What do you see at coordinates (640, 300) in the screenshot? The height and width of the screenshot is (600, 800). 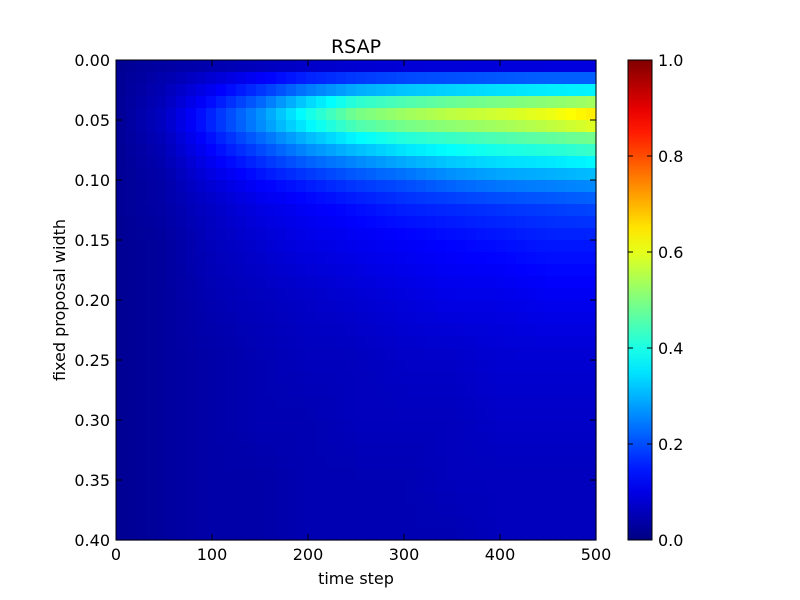 I see `colorbar` at bounding box center [640, 300].